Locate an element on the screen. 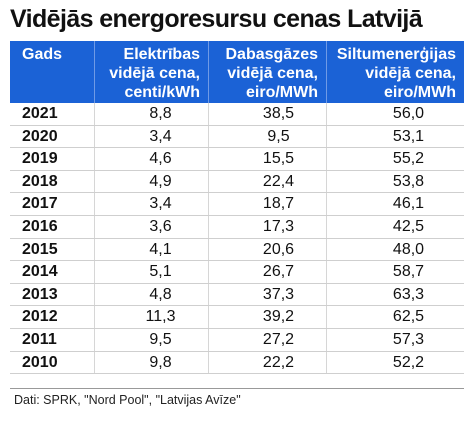 The image size is (474, 426). electricity-cell: 8,8 is located at coordinates (151, 114).